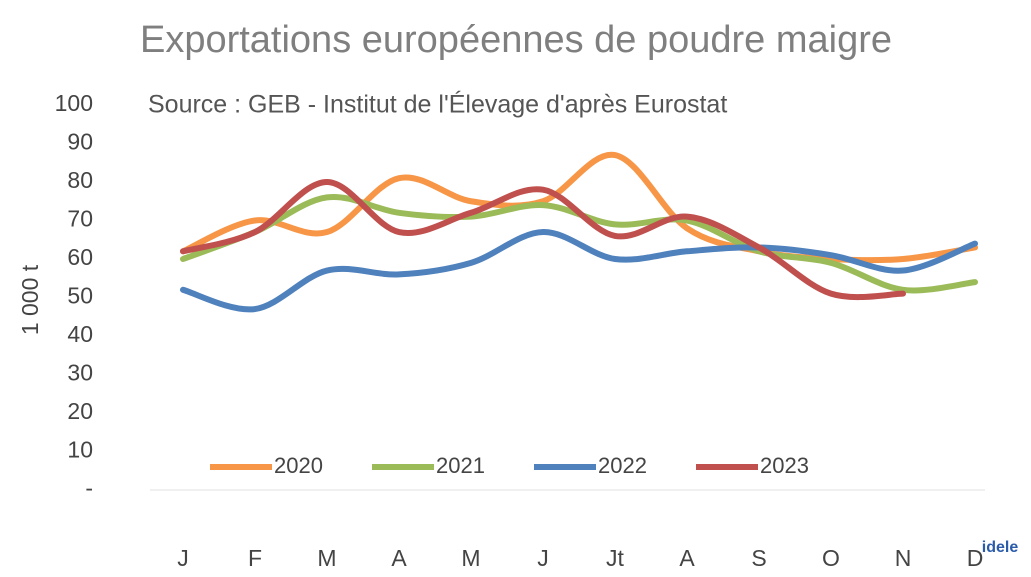 This screenshot has width=1031, height=577. What do you see at coordinates (615, 558) in the screenshot?
I see `x-tick-label: Jt` at bounding box center [615, 558].